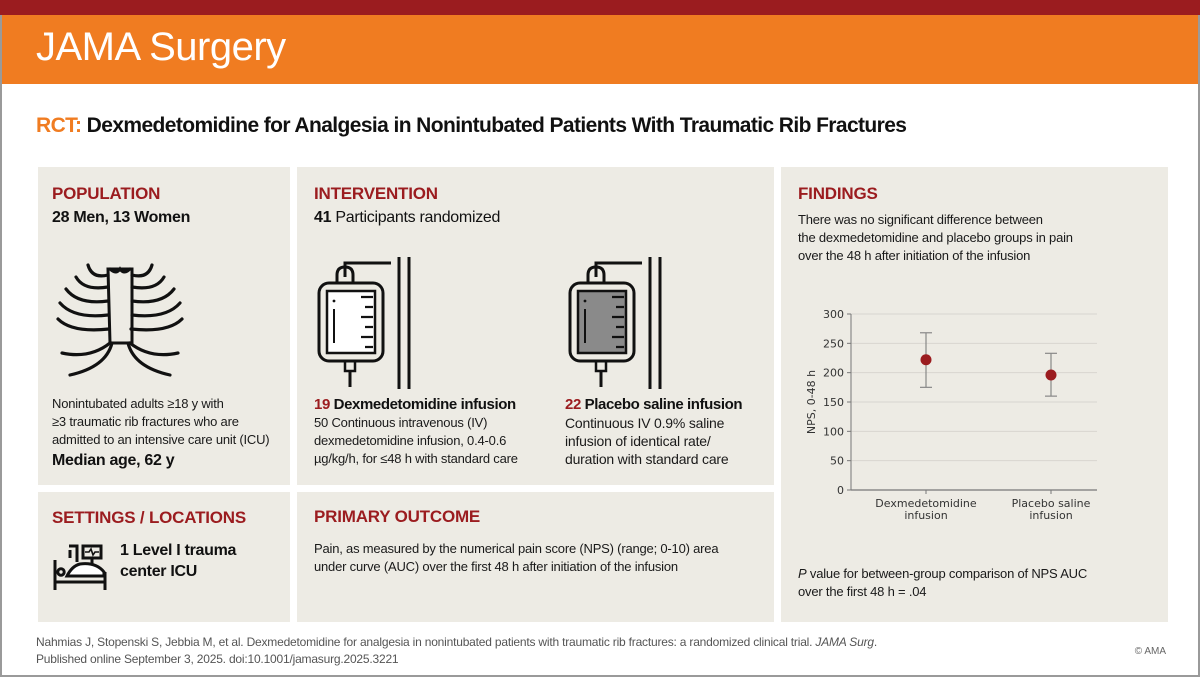  What do you see at coordinates (121, 217) in the screenshot?
I see `population-summary: 28 Men, 13 Women` at bounding box center [121, 217].